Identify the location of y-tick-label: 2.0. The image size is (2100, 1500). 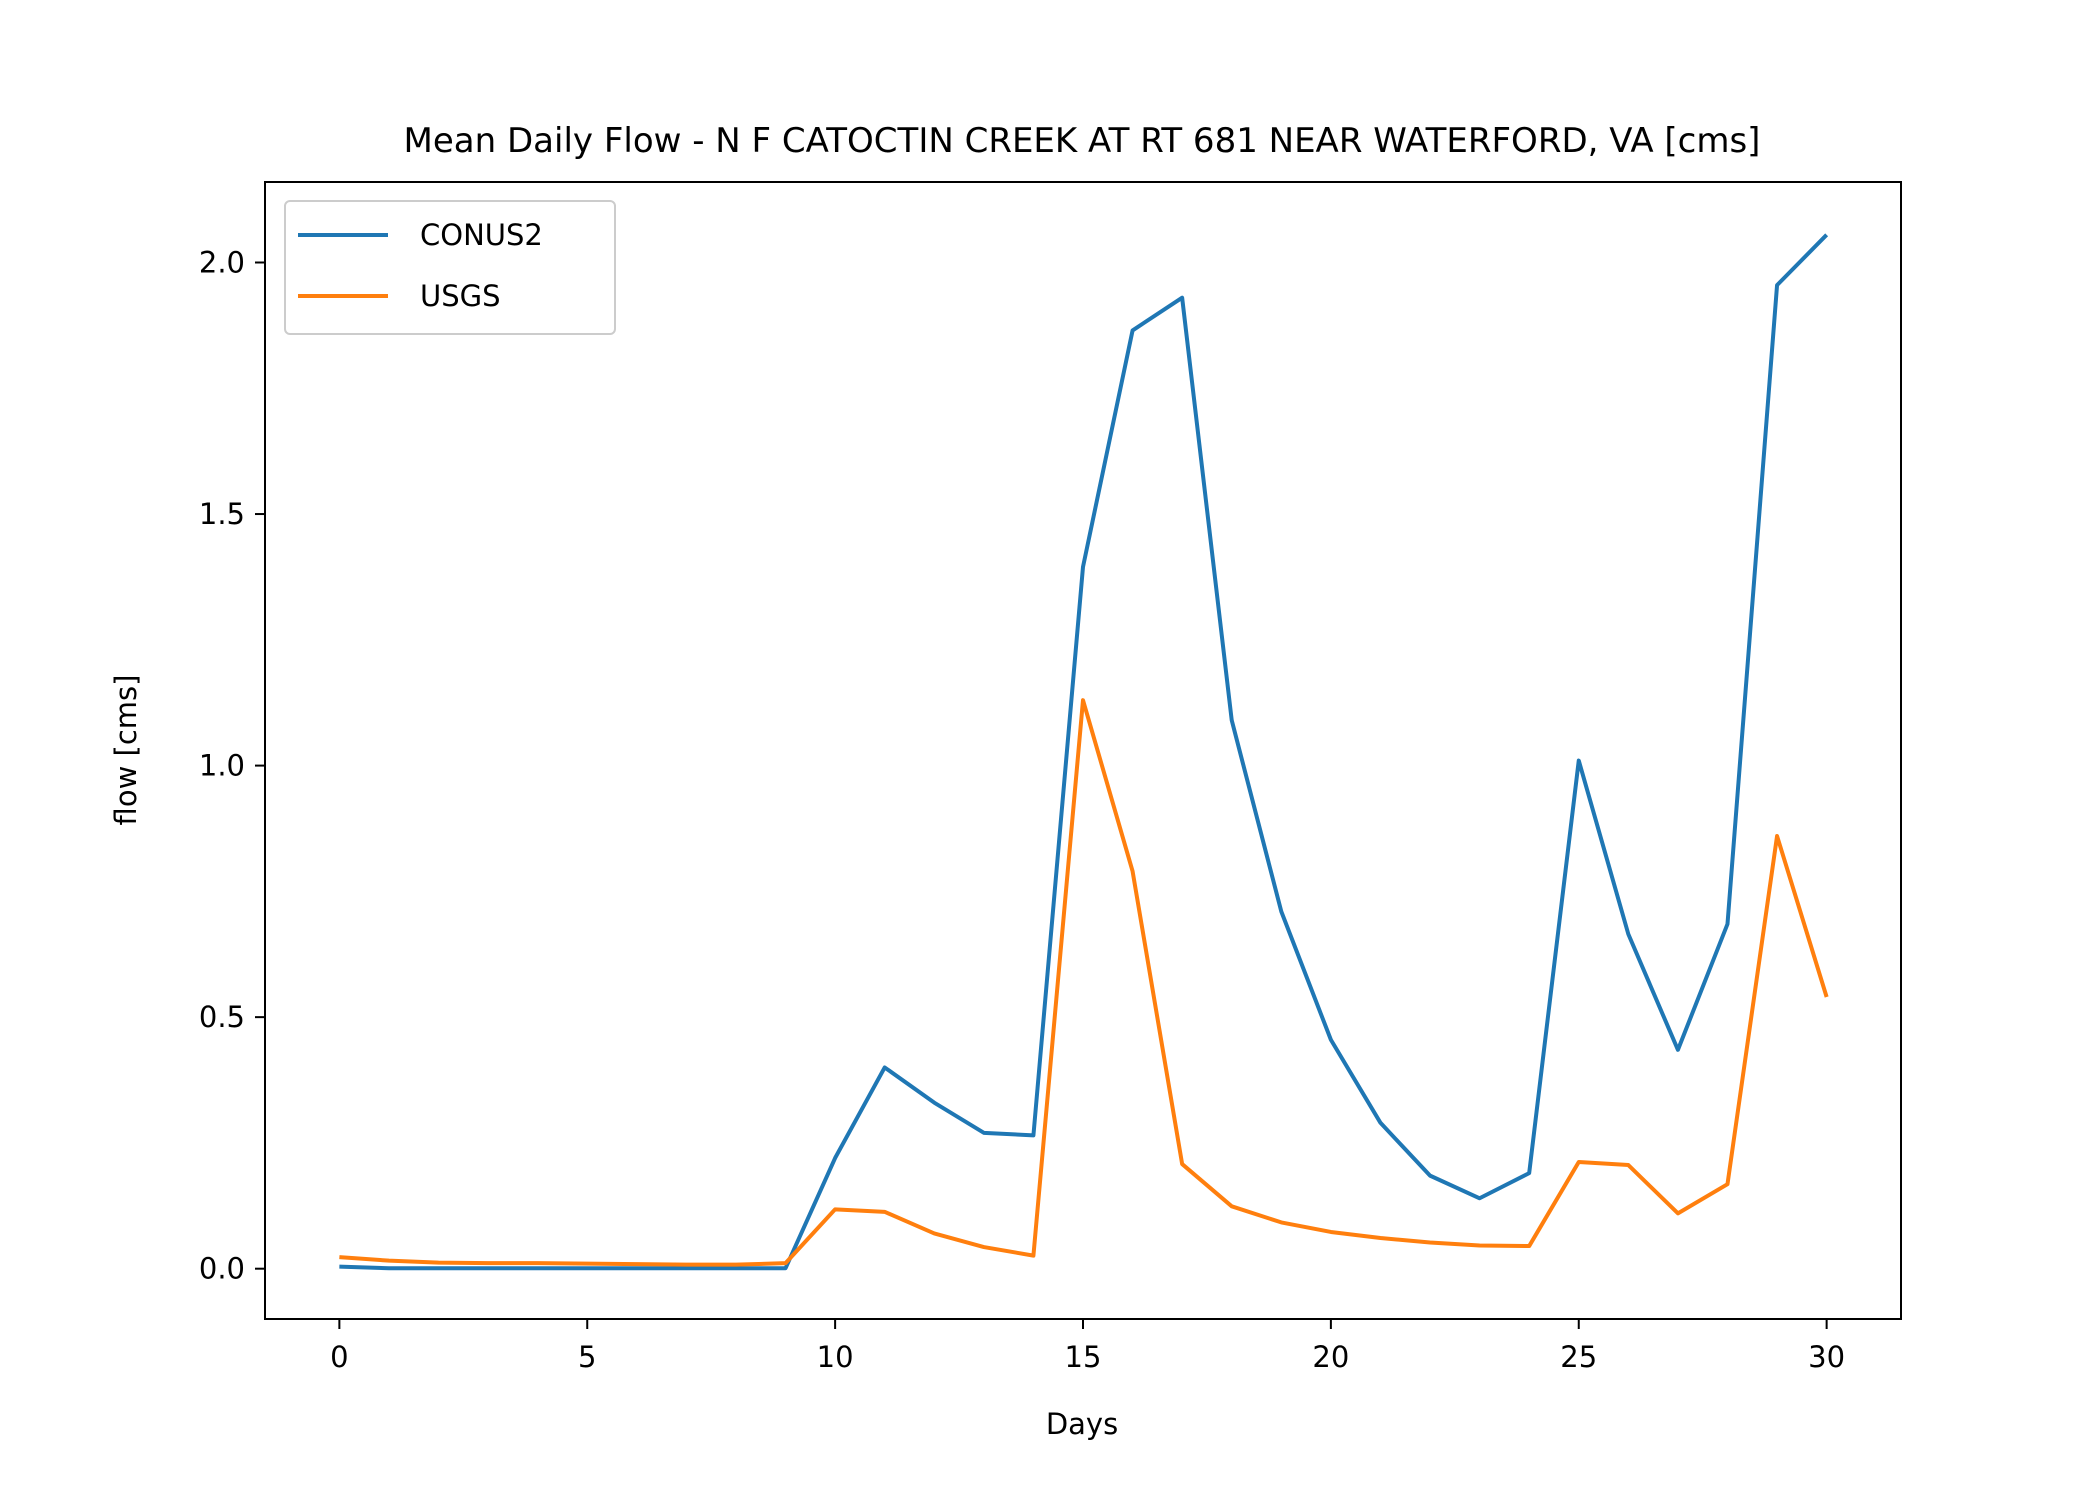
(222, 262).